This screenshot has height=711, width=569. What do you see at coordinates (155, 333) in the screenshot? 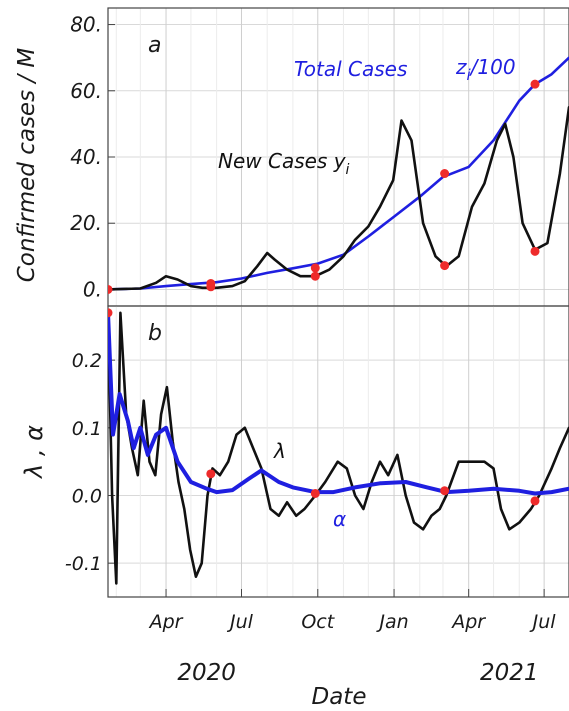
I see `panel-label-b: b` at bounding box center [155, 333].